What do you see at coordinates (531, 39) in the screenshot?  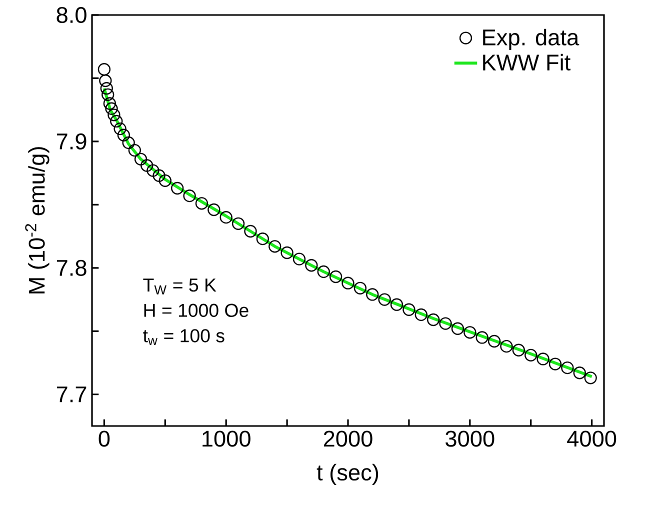 I see `legend-label: Exp. data` at bounding box center [531, 39].